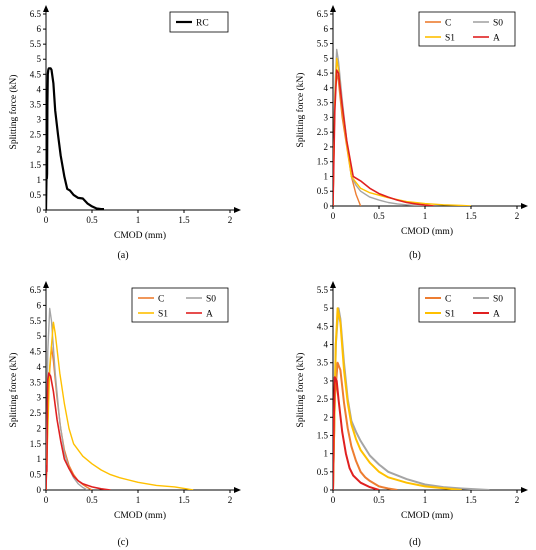 The image size is (536, 550). What do you see at coordinates (122, 255) in the screenshot?
I see `panel-caption: (a)` at bounding box center [122, 255].